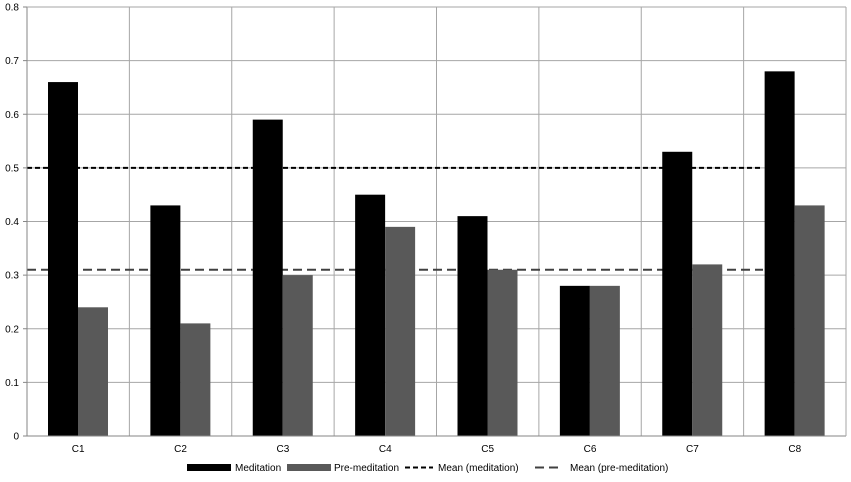 Image resolution: width=851 pixels, height=482 pixels. I want to click on bar-pre-meditation-c2, so click(195, 379).